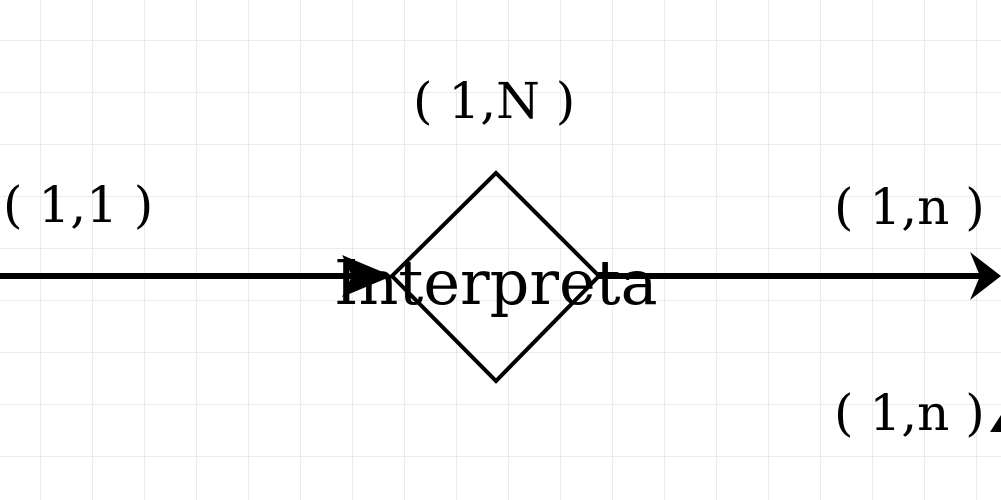 This screenshot has width=1001, height=500. Describe the element at coordinates (995, 423) in the screenshot. I see `bottom-right-connector-arrowhead` at that location.